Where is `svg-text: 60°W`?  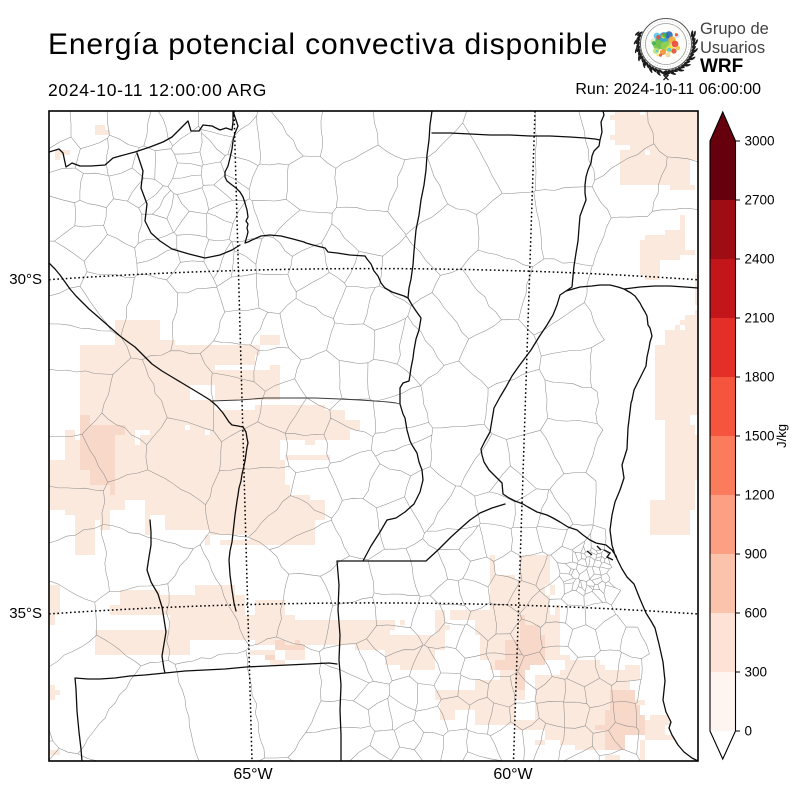 svg-text: 60°W is located at coordinates (513, 774).